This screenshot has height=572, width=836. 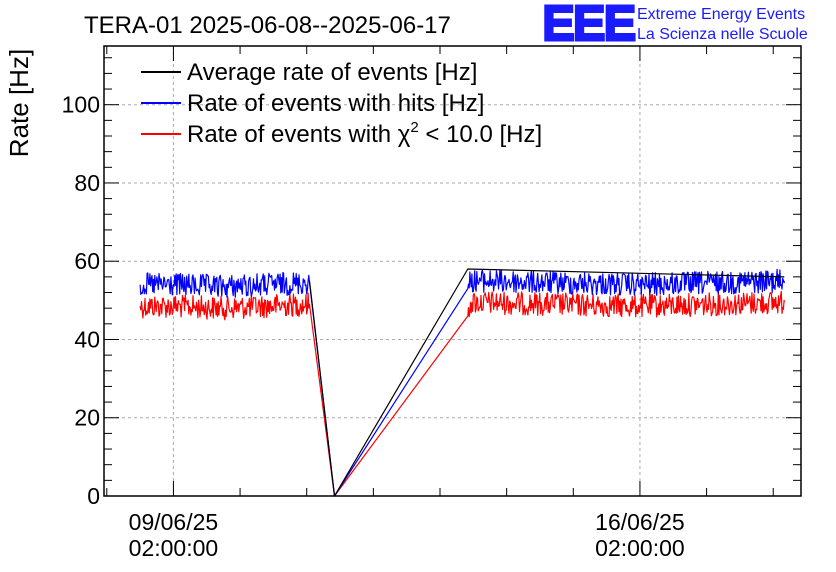 What do you see at coordinates (480, 134) in the screenshot?
I see `legend-chi2-suffix: < 10.0 [Hz]` at bounding box center [480, 134].